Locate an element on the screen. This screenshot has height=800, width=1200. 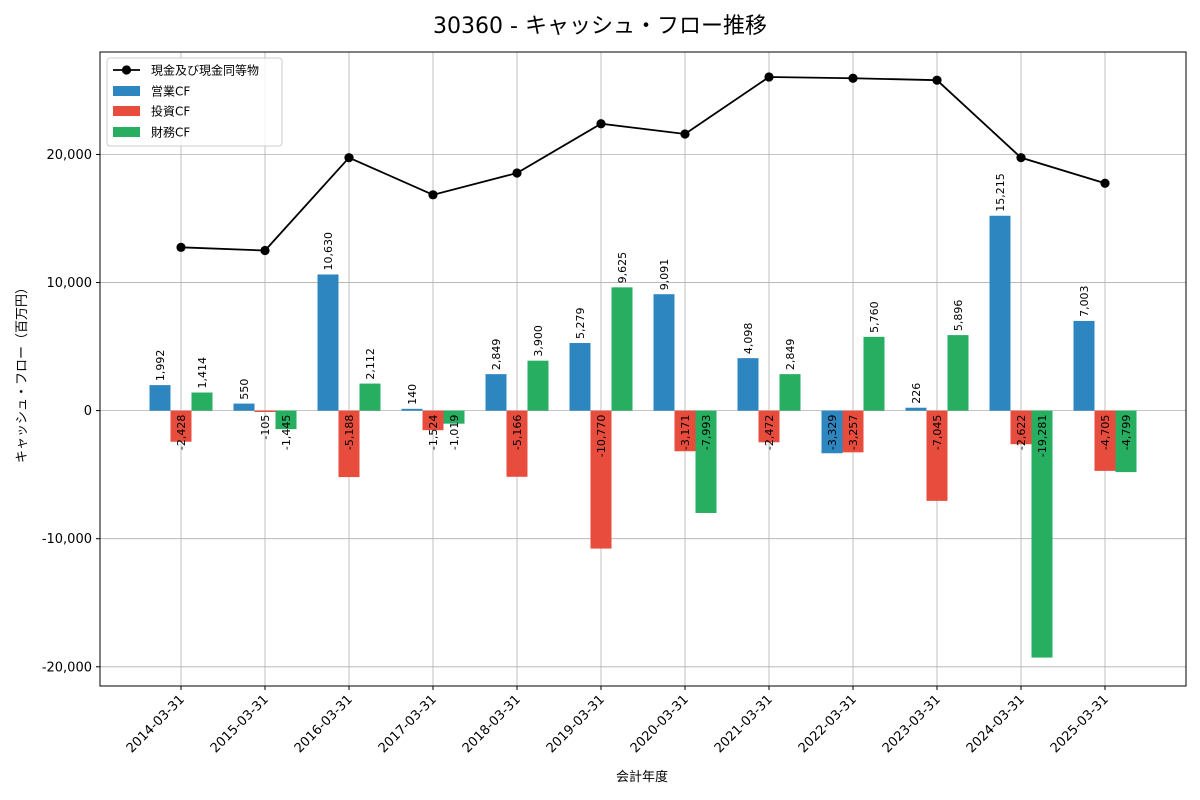
legend-label: 営業CF is located at coordinates (170, 92).